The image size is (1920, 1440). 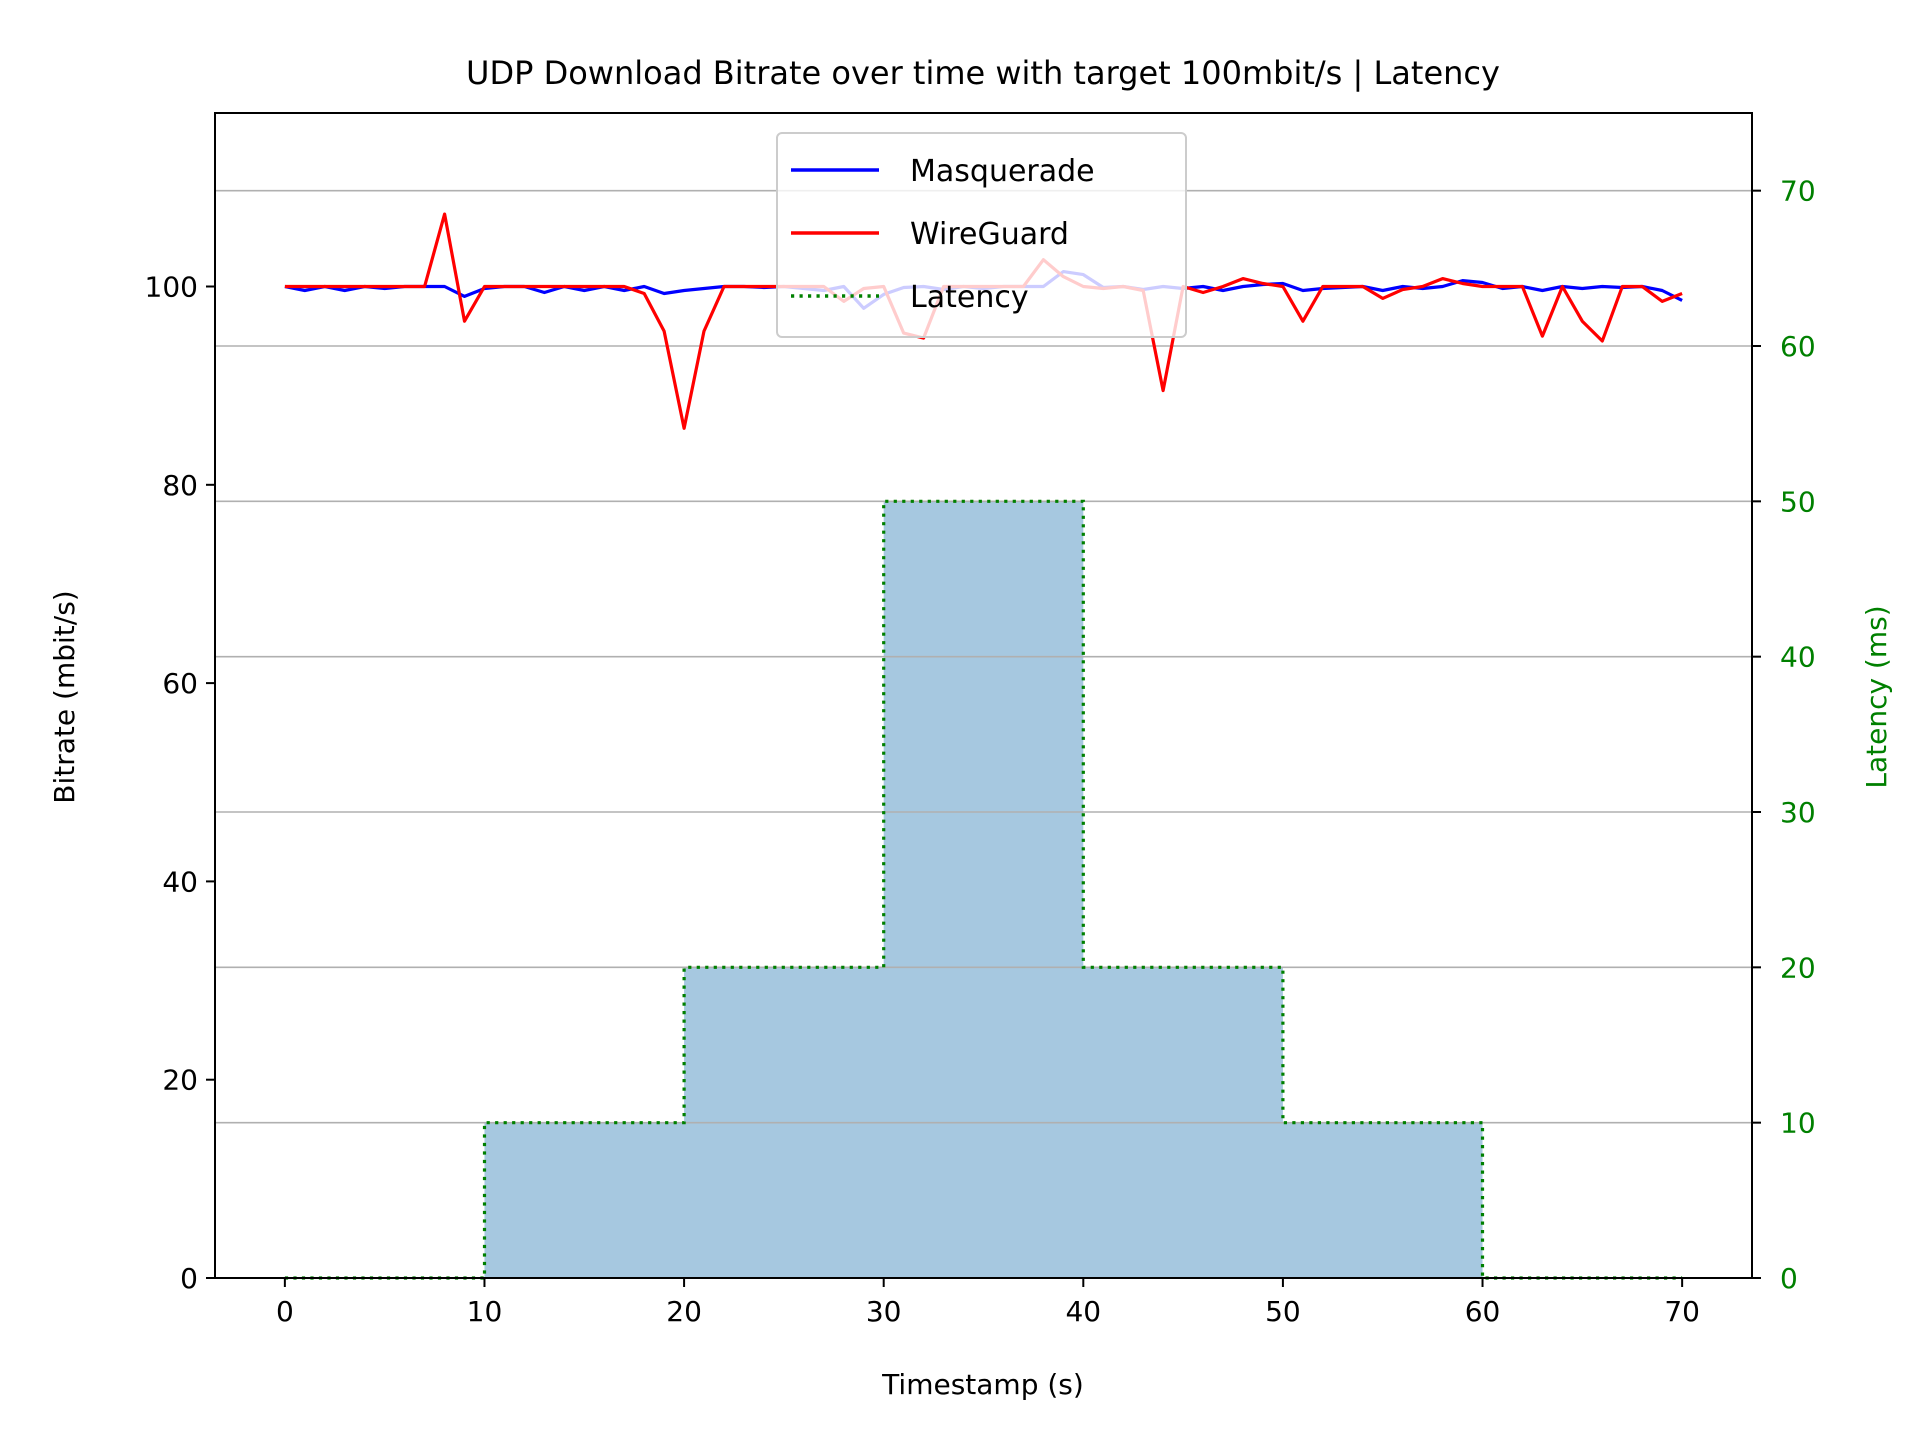 What do you see at coordinates (189, 1278) in the screenshot?
I see `y-tick-label: 0` at bounding box center [189, 1278].